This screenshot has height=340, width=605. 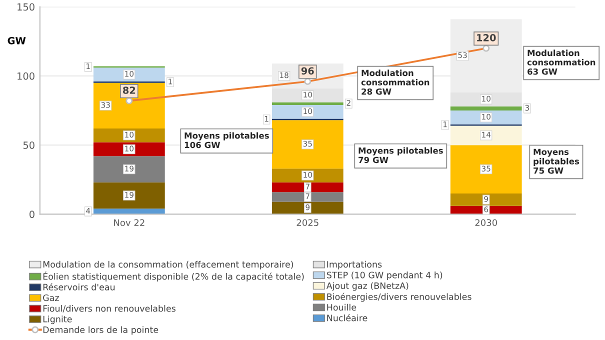 What do you see at coordinates (168, 265) in the screenshot?
I see `legend-label: Modulation de la consommation (effacement temporaire)` at bounding box center [168, 265].